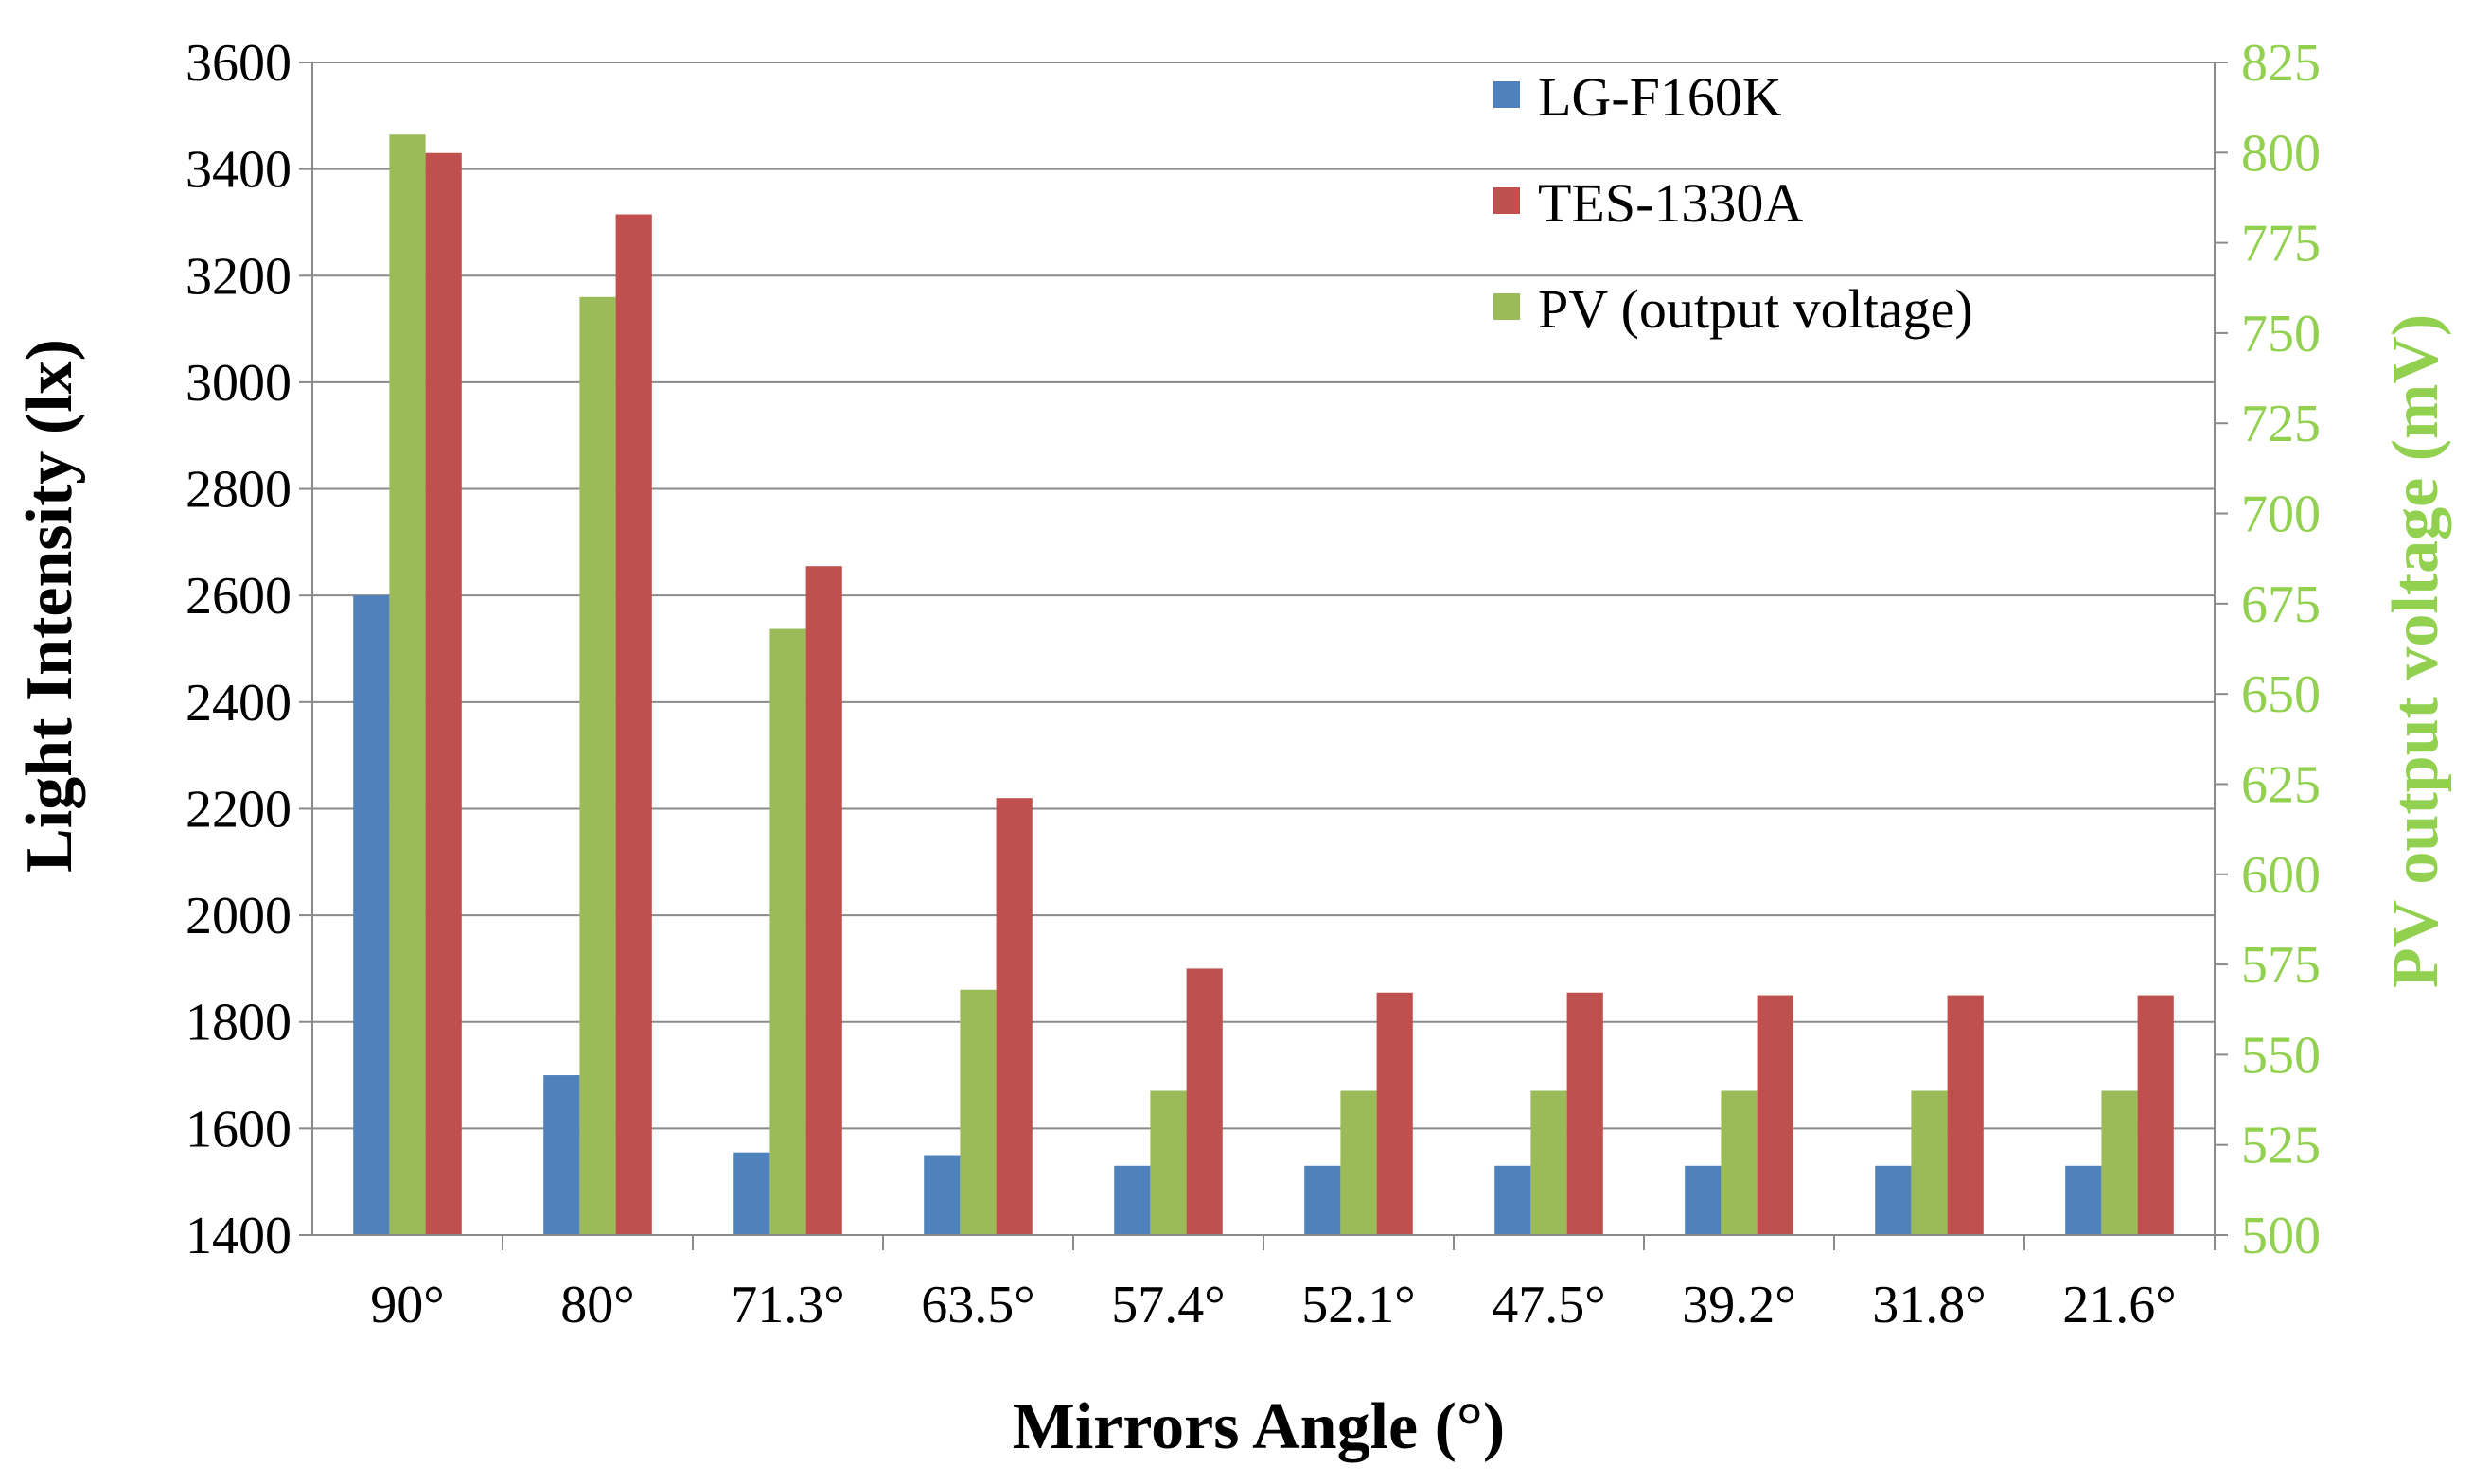  Describe the element at coordinates (239, 1129) in the screenshot. I see `left-tick-label: 1600` at that location.